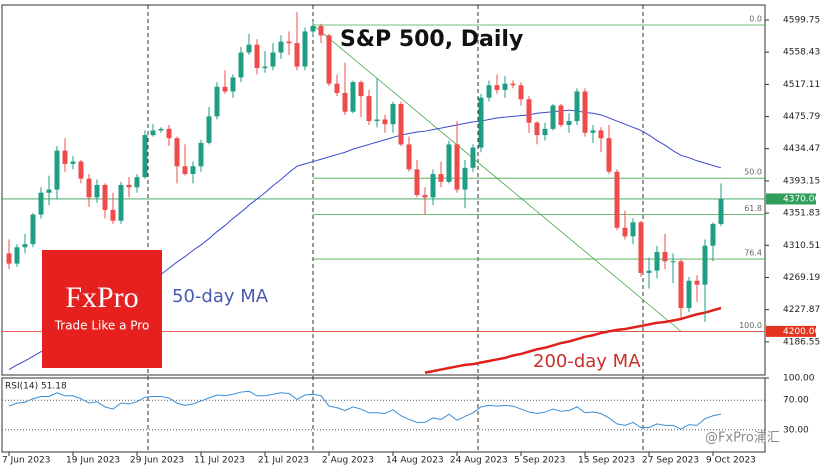  I want to click on x-tick-label: 19 Jun 2023, so click(93, 461).